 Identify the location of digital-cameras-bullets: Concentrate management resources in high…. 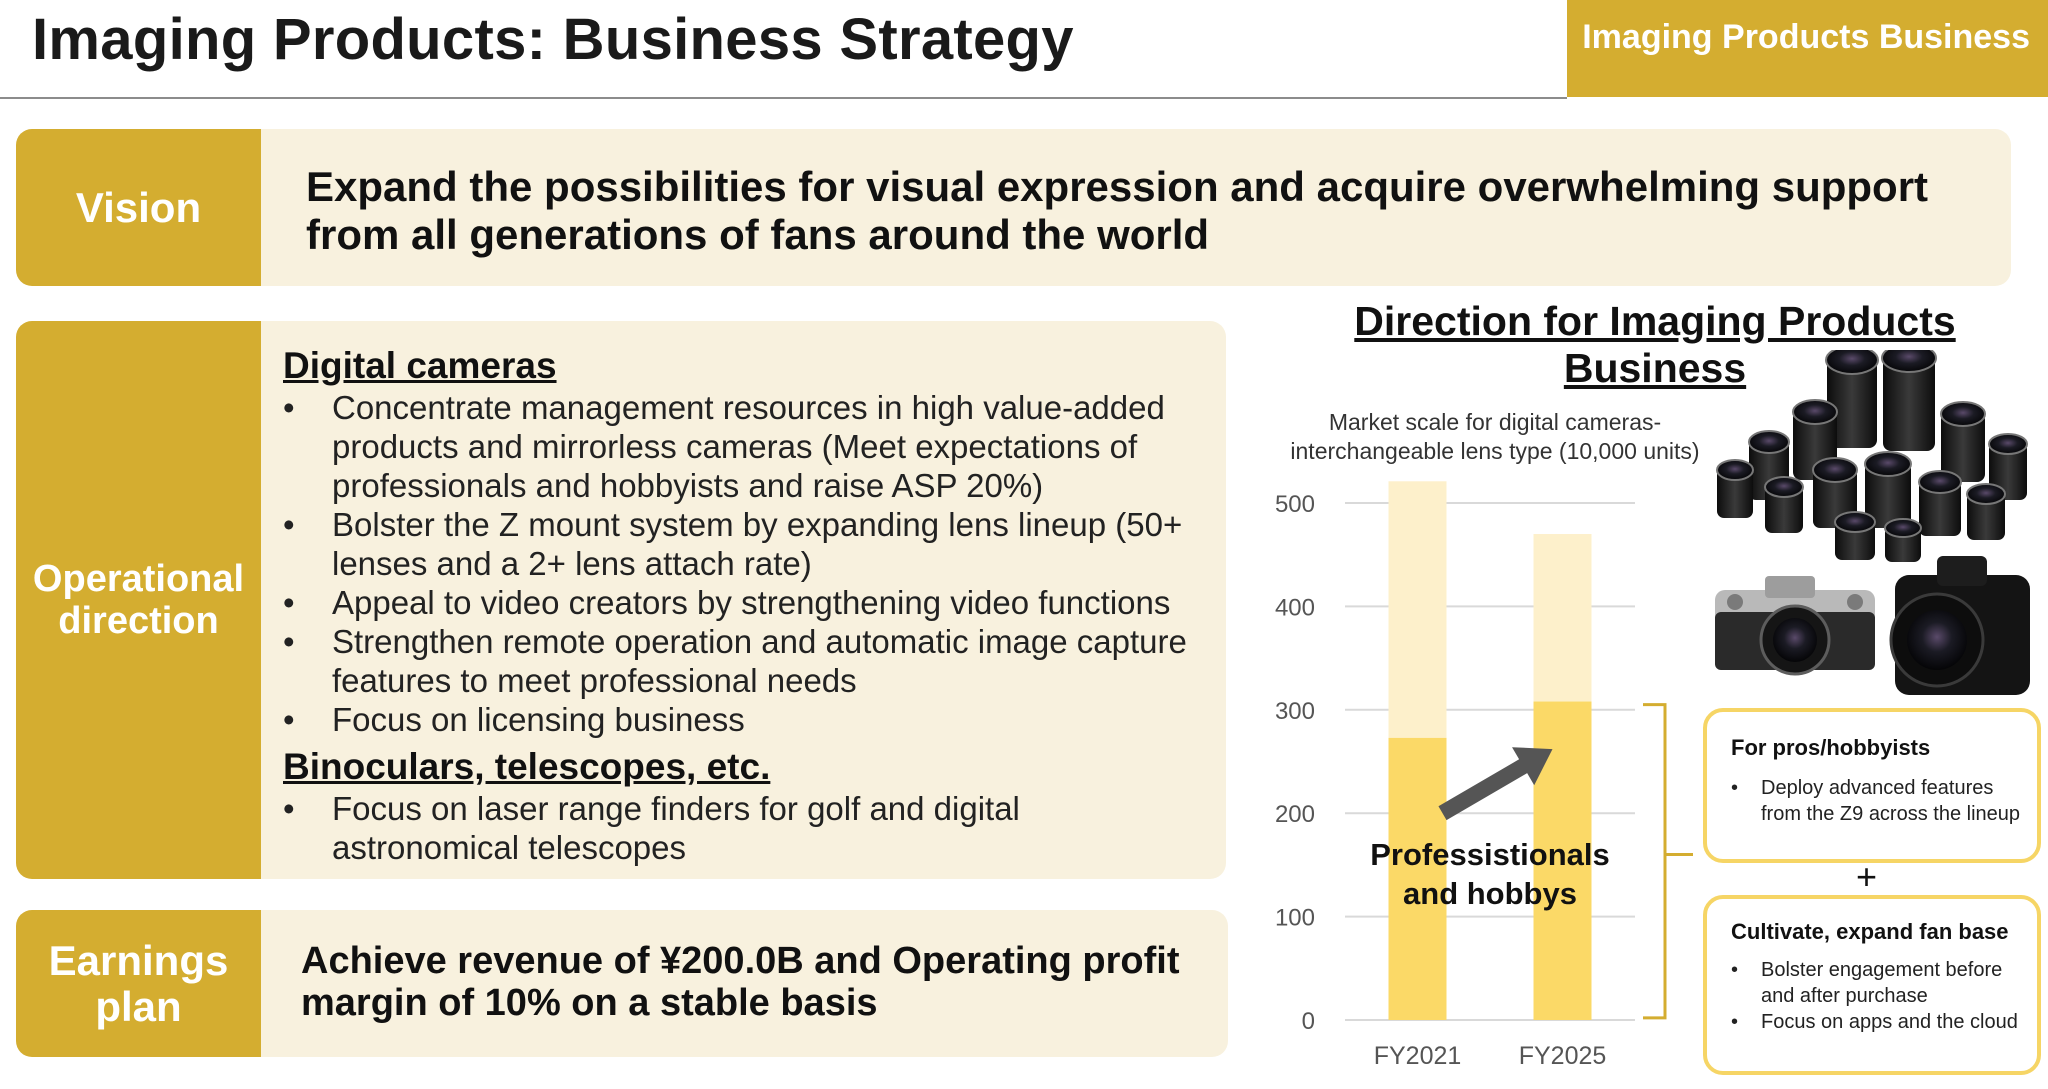
(748, 563).